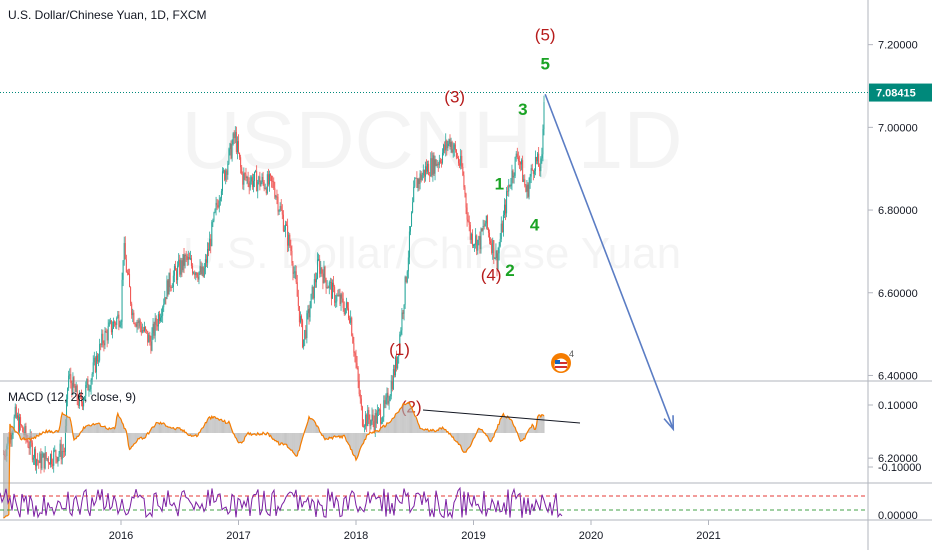 The image size is (932, 555). I want to click on time-tick-label: 2019, so click(473, 536).